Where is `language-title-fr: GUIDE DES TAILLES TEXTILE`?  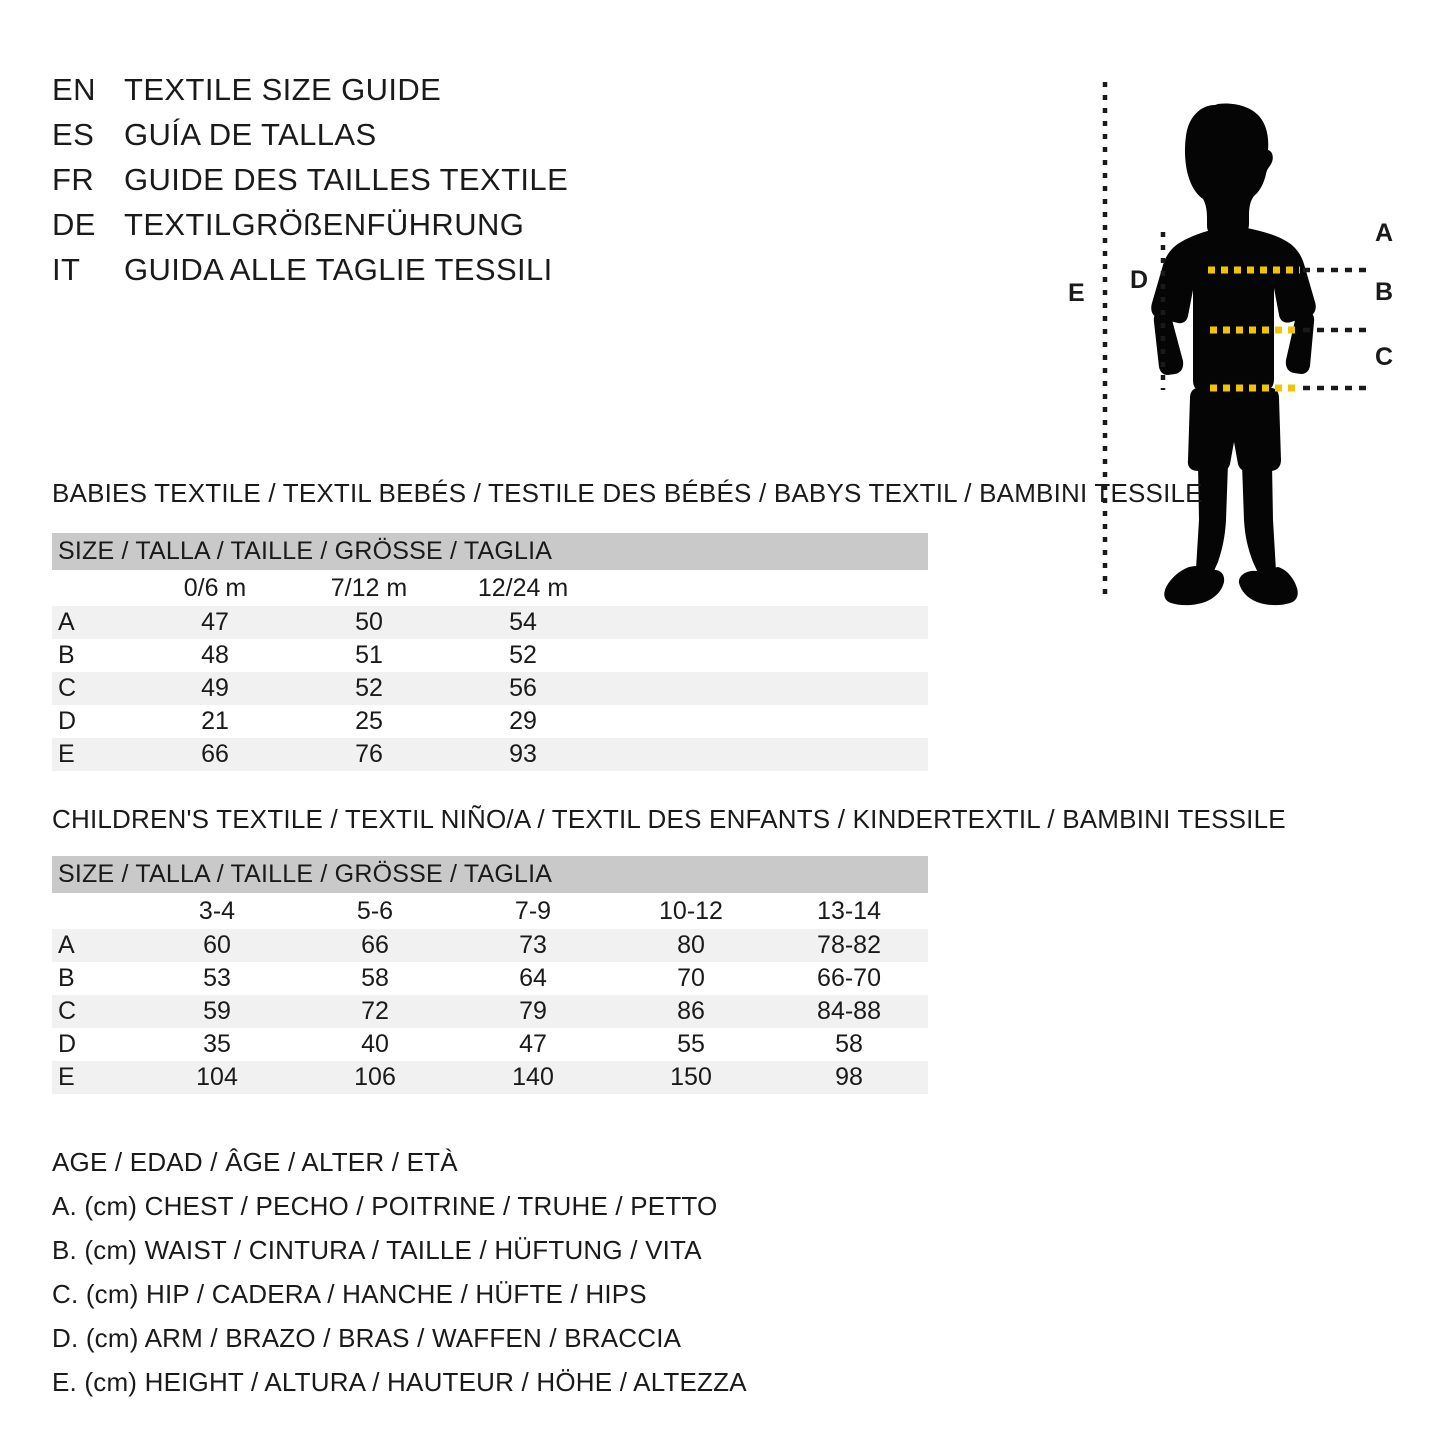 language-title-fr: GUIDE DES TAILLES TEXTILE is located at coordinates (346, 179).